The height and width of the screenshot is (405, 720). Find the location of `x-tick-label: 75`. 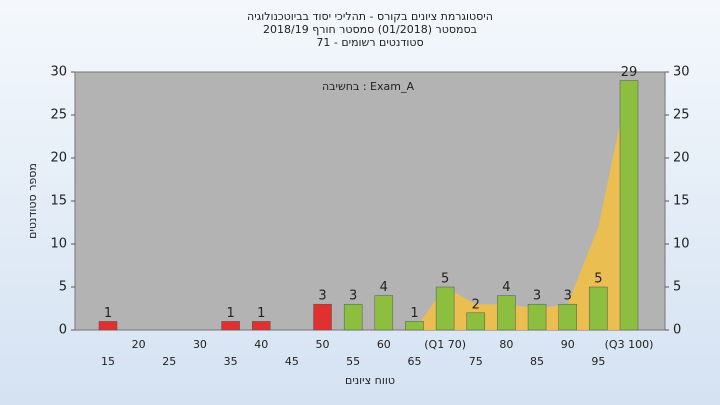

x-tick-label: 75 is located at coordinates (476, 361).